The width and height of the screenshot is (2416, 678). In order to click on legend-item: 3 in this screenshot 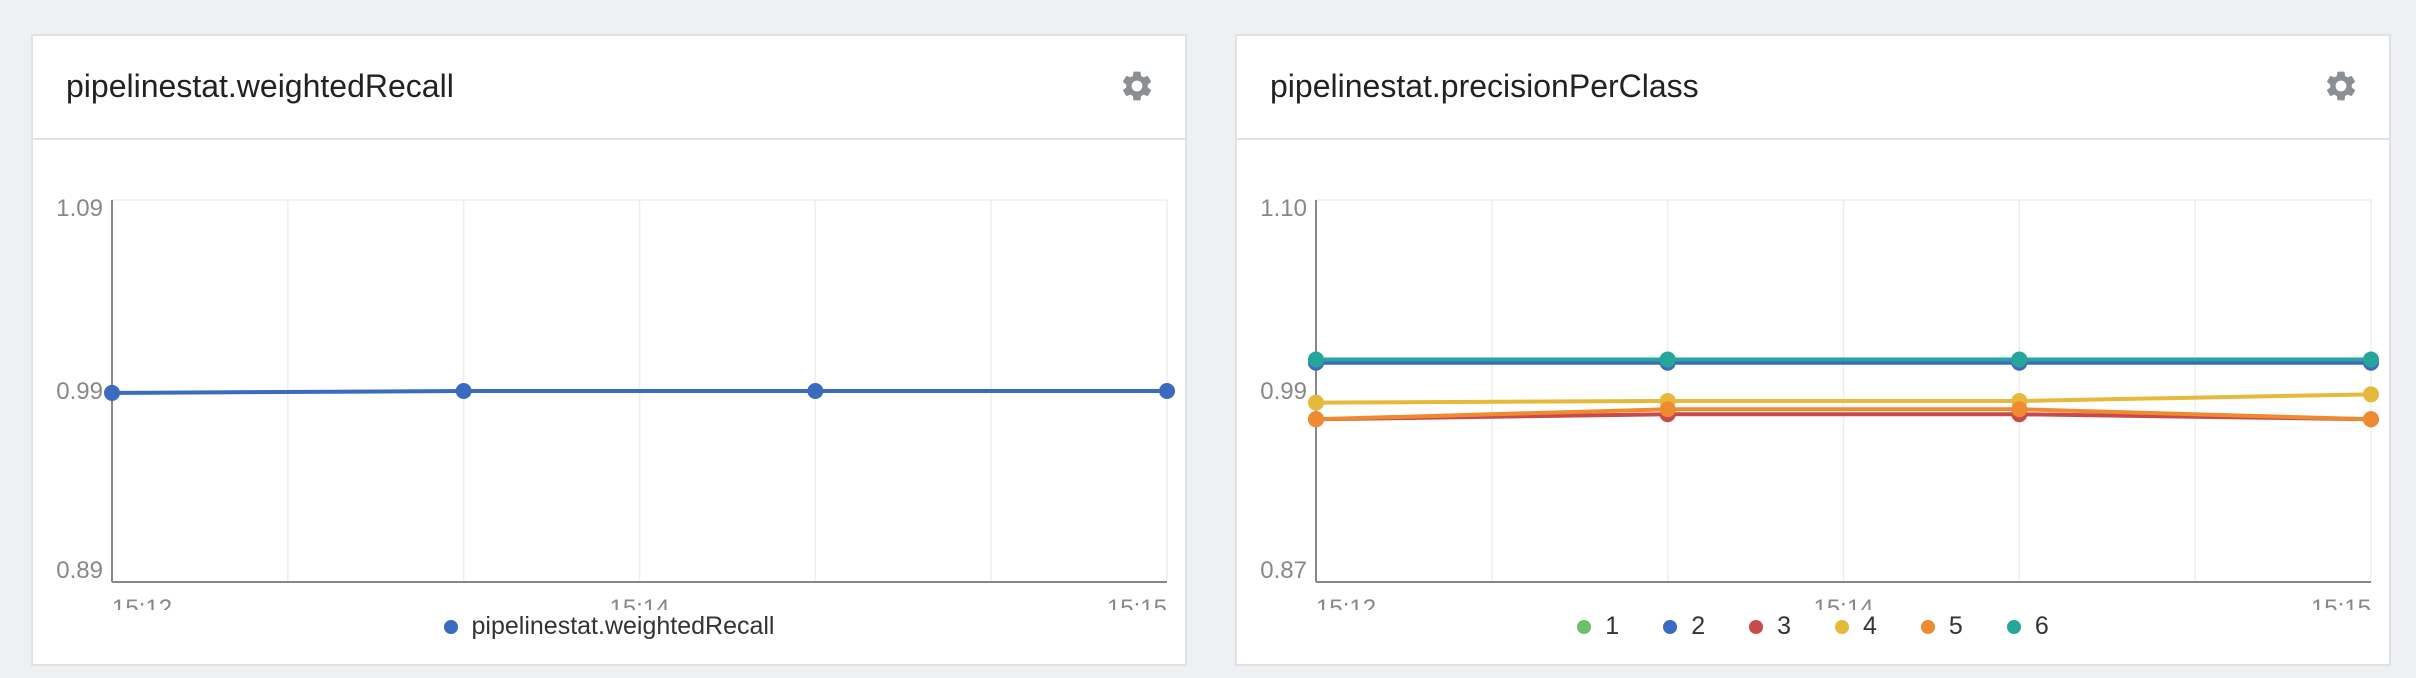, I will do `click(1770, 626)`.